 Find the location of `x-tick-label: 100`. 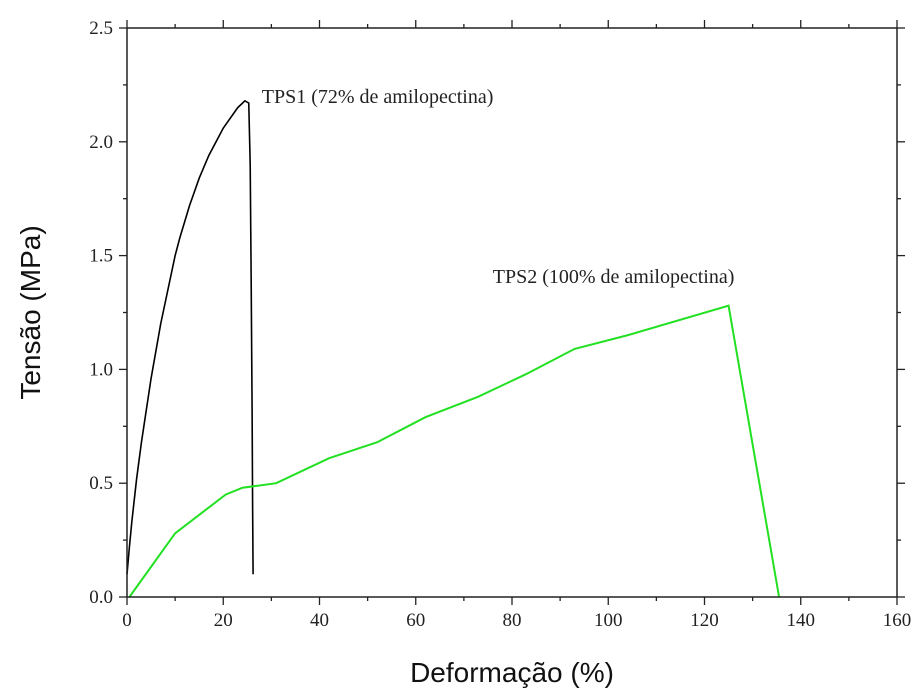

x-tick-label: 100 is located at coordinates (608, 620).